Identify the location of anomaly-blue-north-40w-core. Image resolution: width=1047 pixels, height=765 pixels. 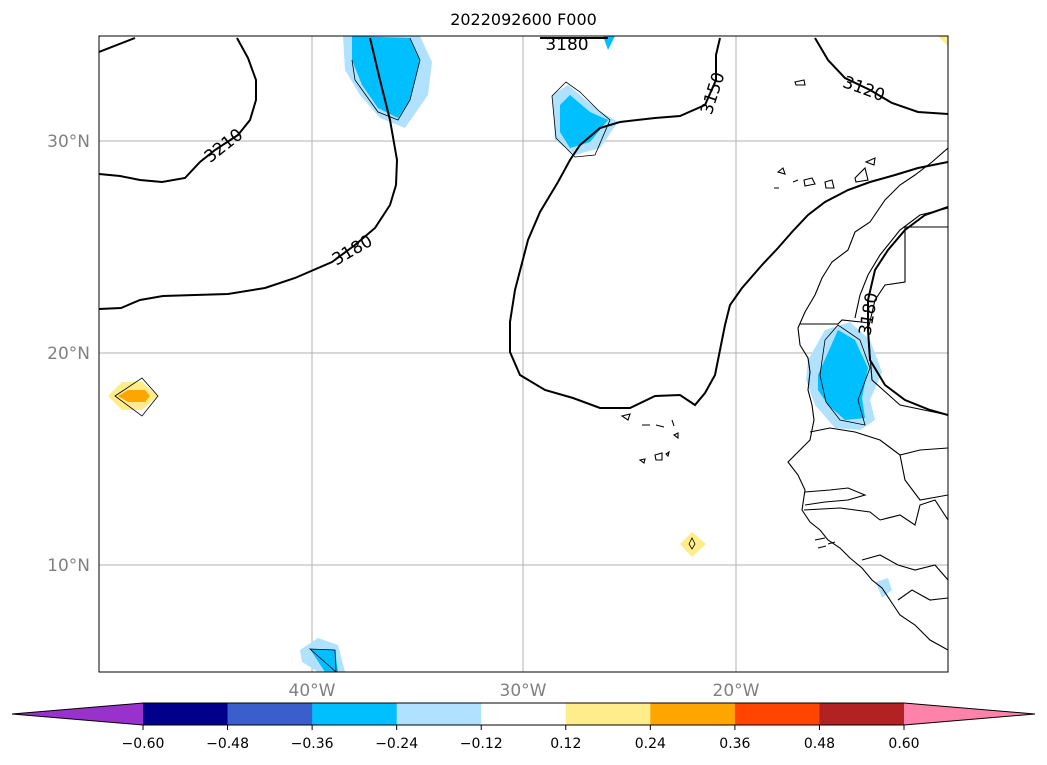
(386, 77).